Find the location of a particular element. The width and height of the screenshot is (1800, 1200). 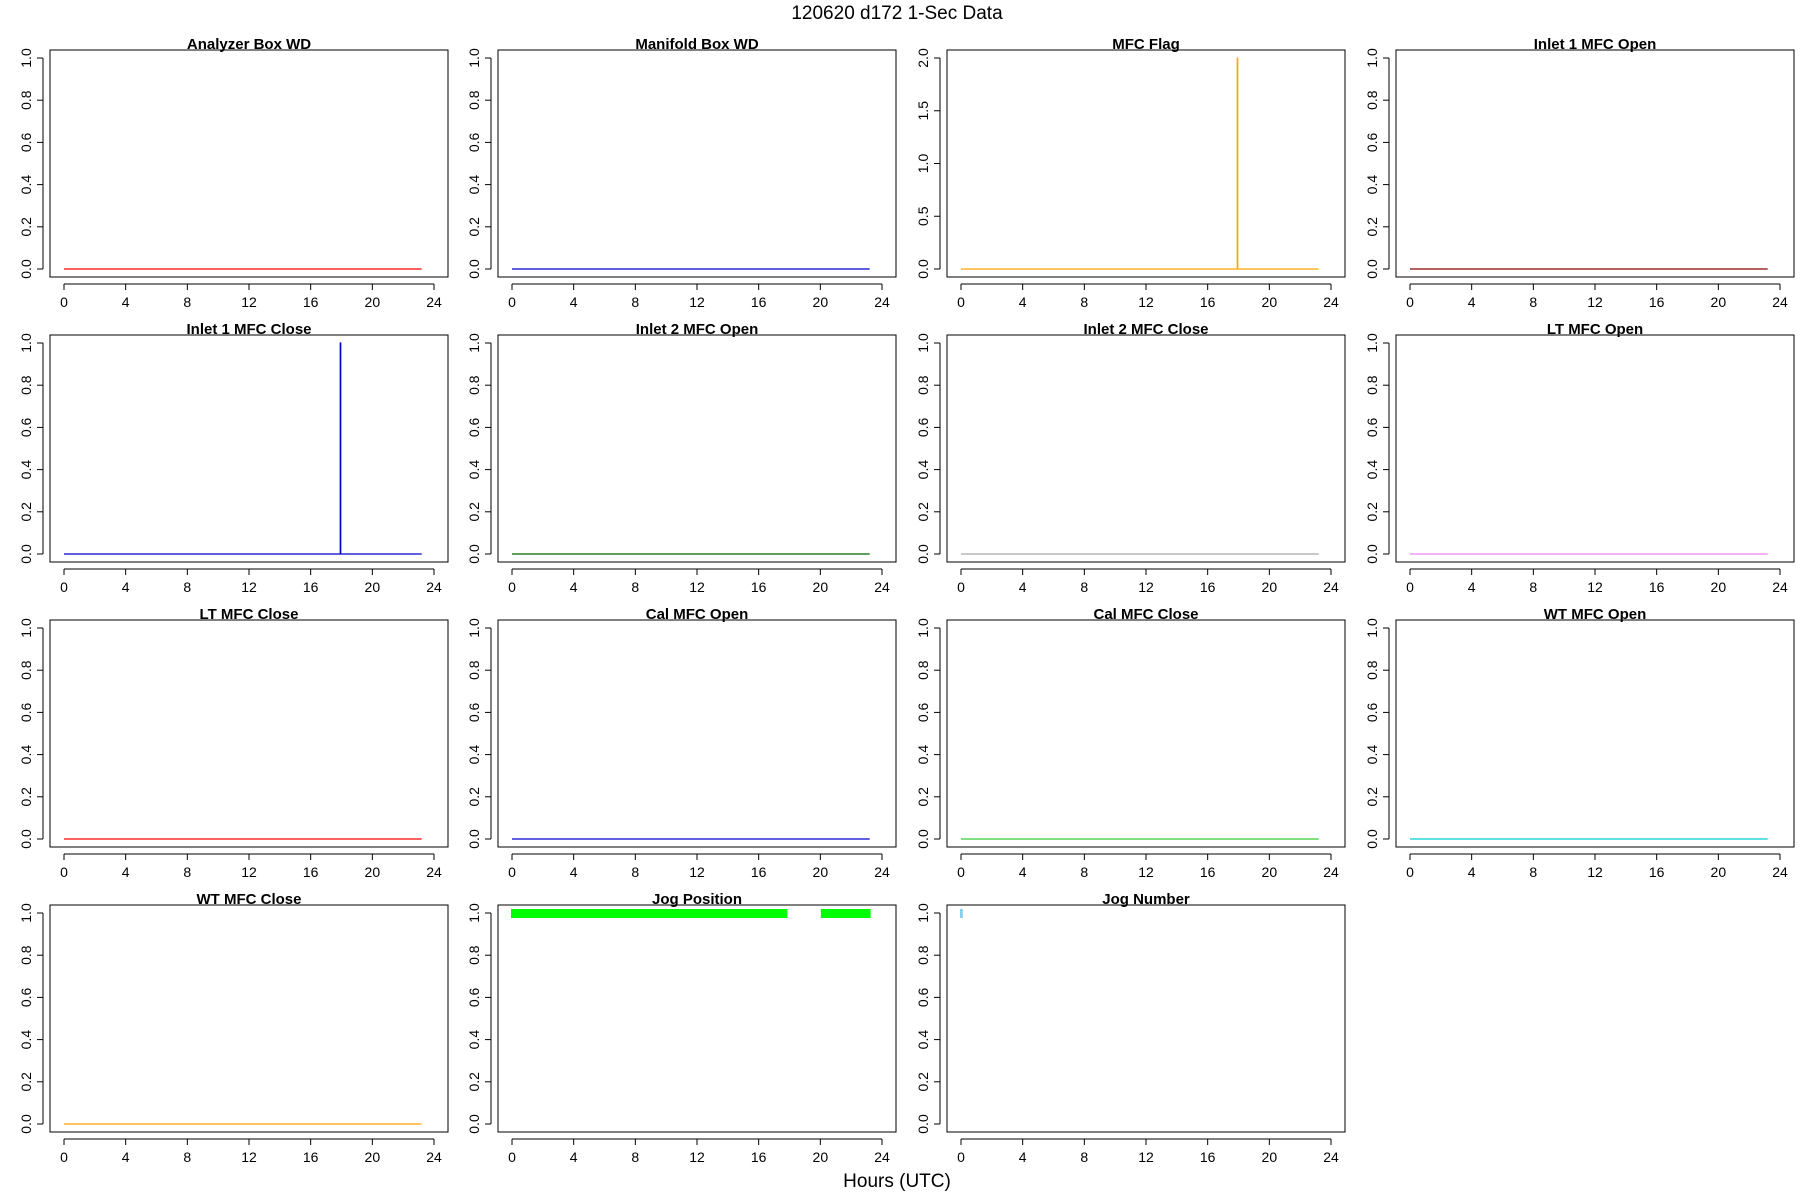

panel-title: Analyzer Box WD is located at coordinates (249, 44).